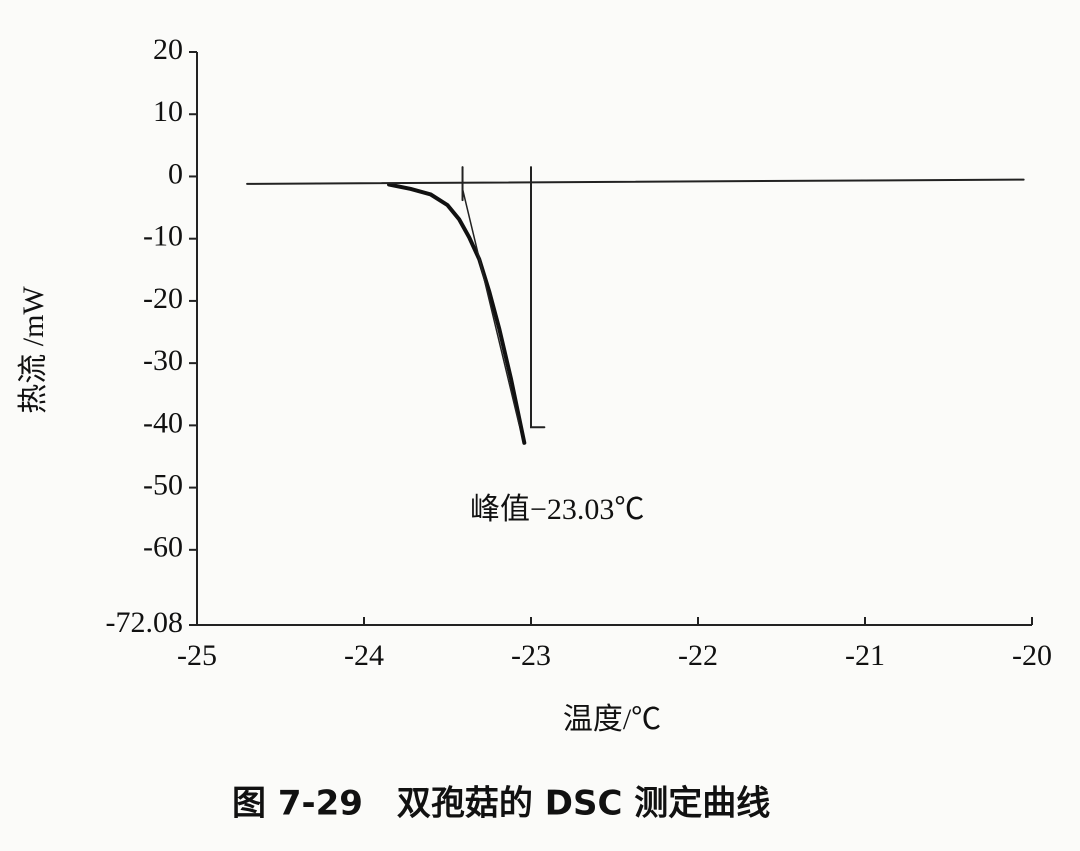  Describe the element at coordinates (163, 298) in the screenshot. I see `y-tick-label: -20` at that location.